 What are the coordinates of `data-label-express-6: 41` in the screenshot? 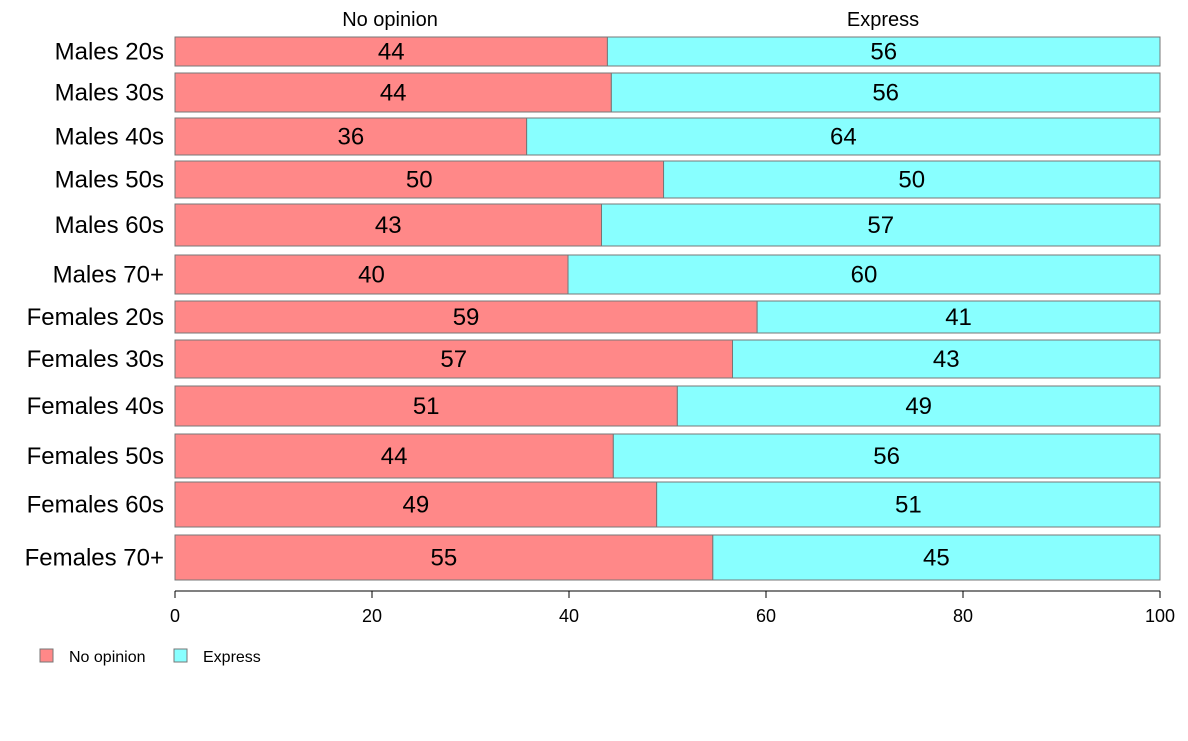 It's located at (958, 317).